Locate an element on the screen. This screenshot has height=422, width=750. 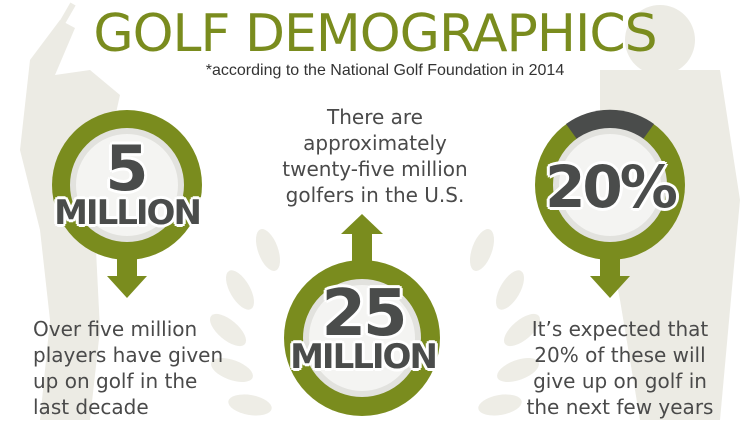
stat-5-million-badge: 5 MILLION is located at coordinates (127, 200).